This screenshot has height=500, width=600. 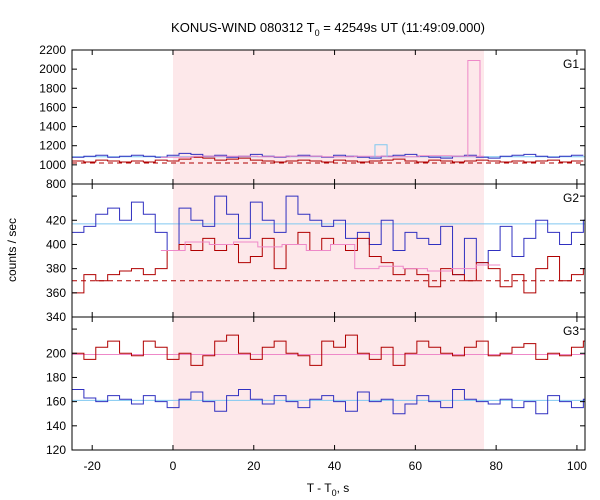 What do you see at coordinates (52, 107) in the screenshot?
I see `y-tick-label: 1600` at bounding box center [52, 107].